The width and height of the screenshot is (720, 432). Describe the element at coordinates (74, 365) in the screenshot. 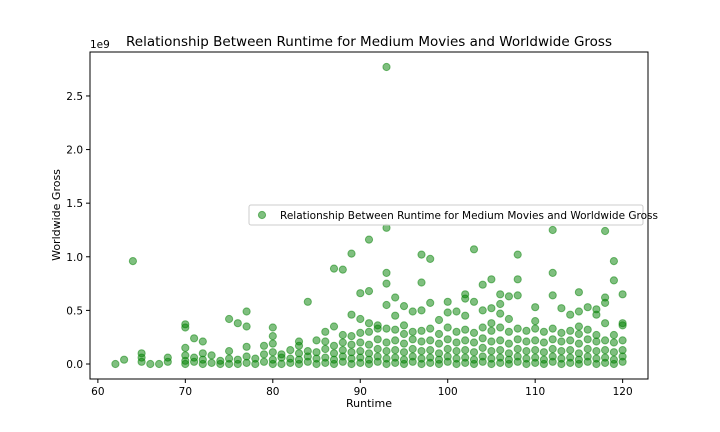

I see `y-tick-label: 0.0` at that location.